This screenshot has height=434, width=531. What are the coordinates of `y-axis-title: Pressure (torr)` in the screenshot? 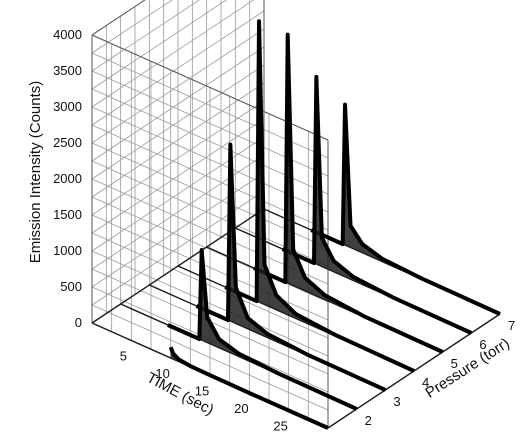 It's located at (467, 368).